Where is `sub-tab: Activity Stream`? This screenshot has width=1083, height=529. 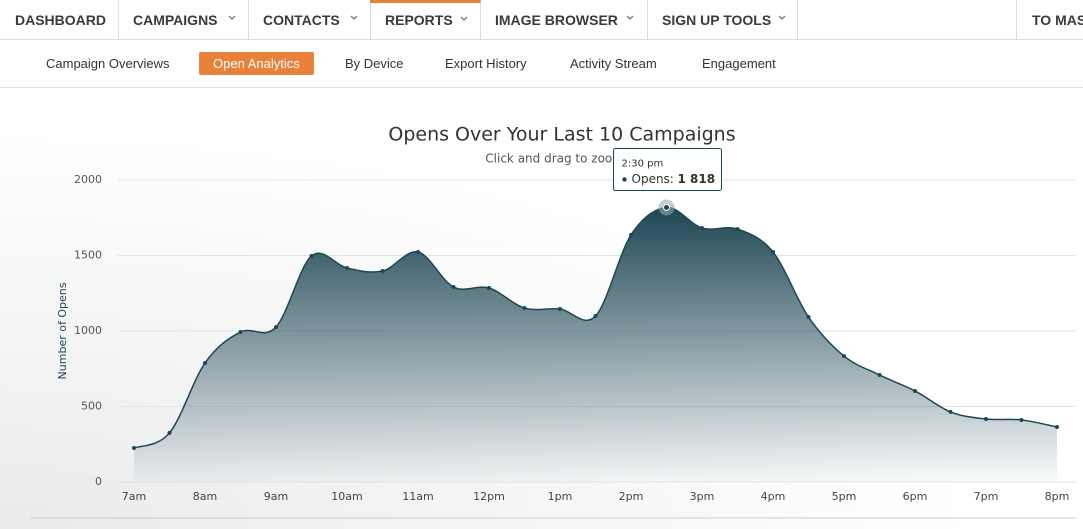 sub-tab: Activity Stream is located at coordinates (613, 63).